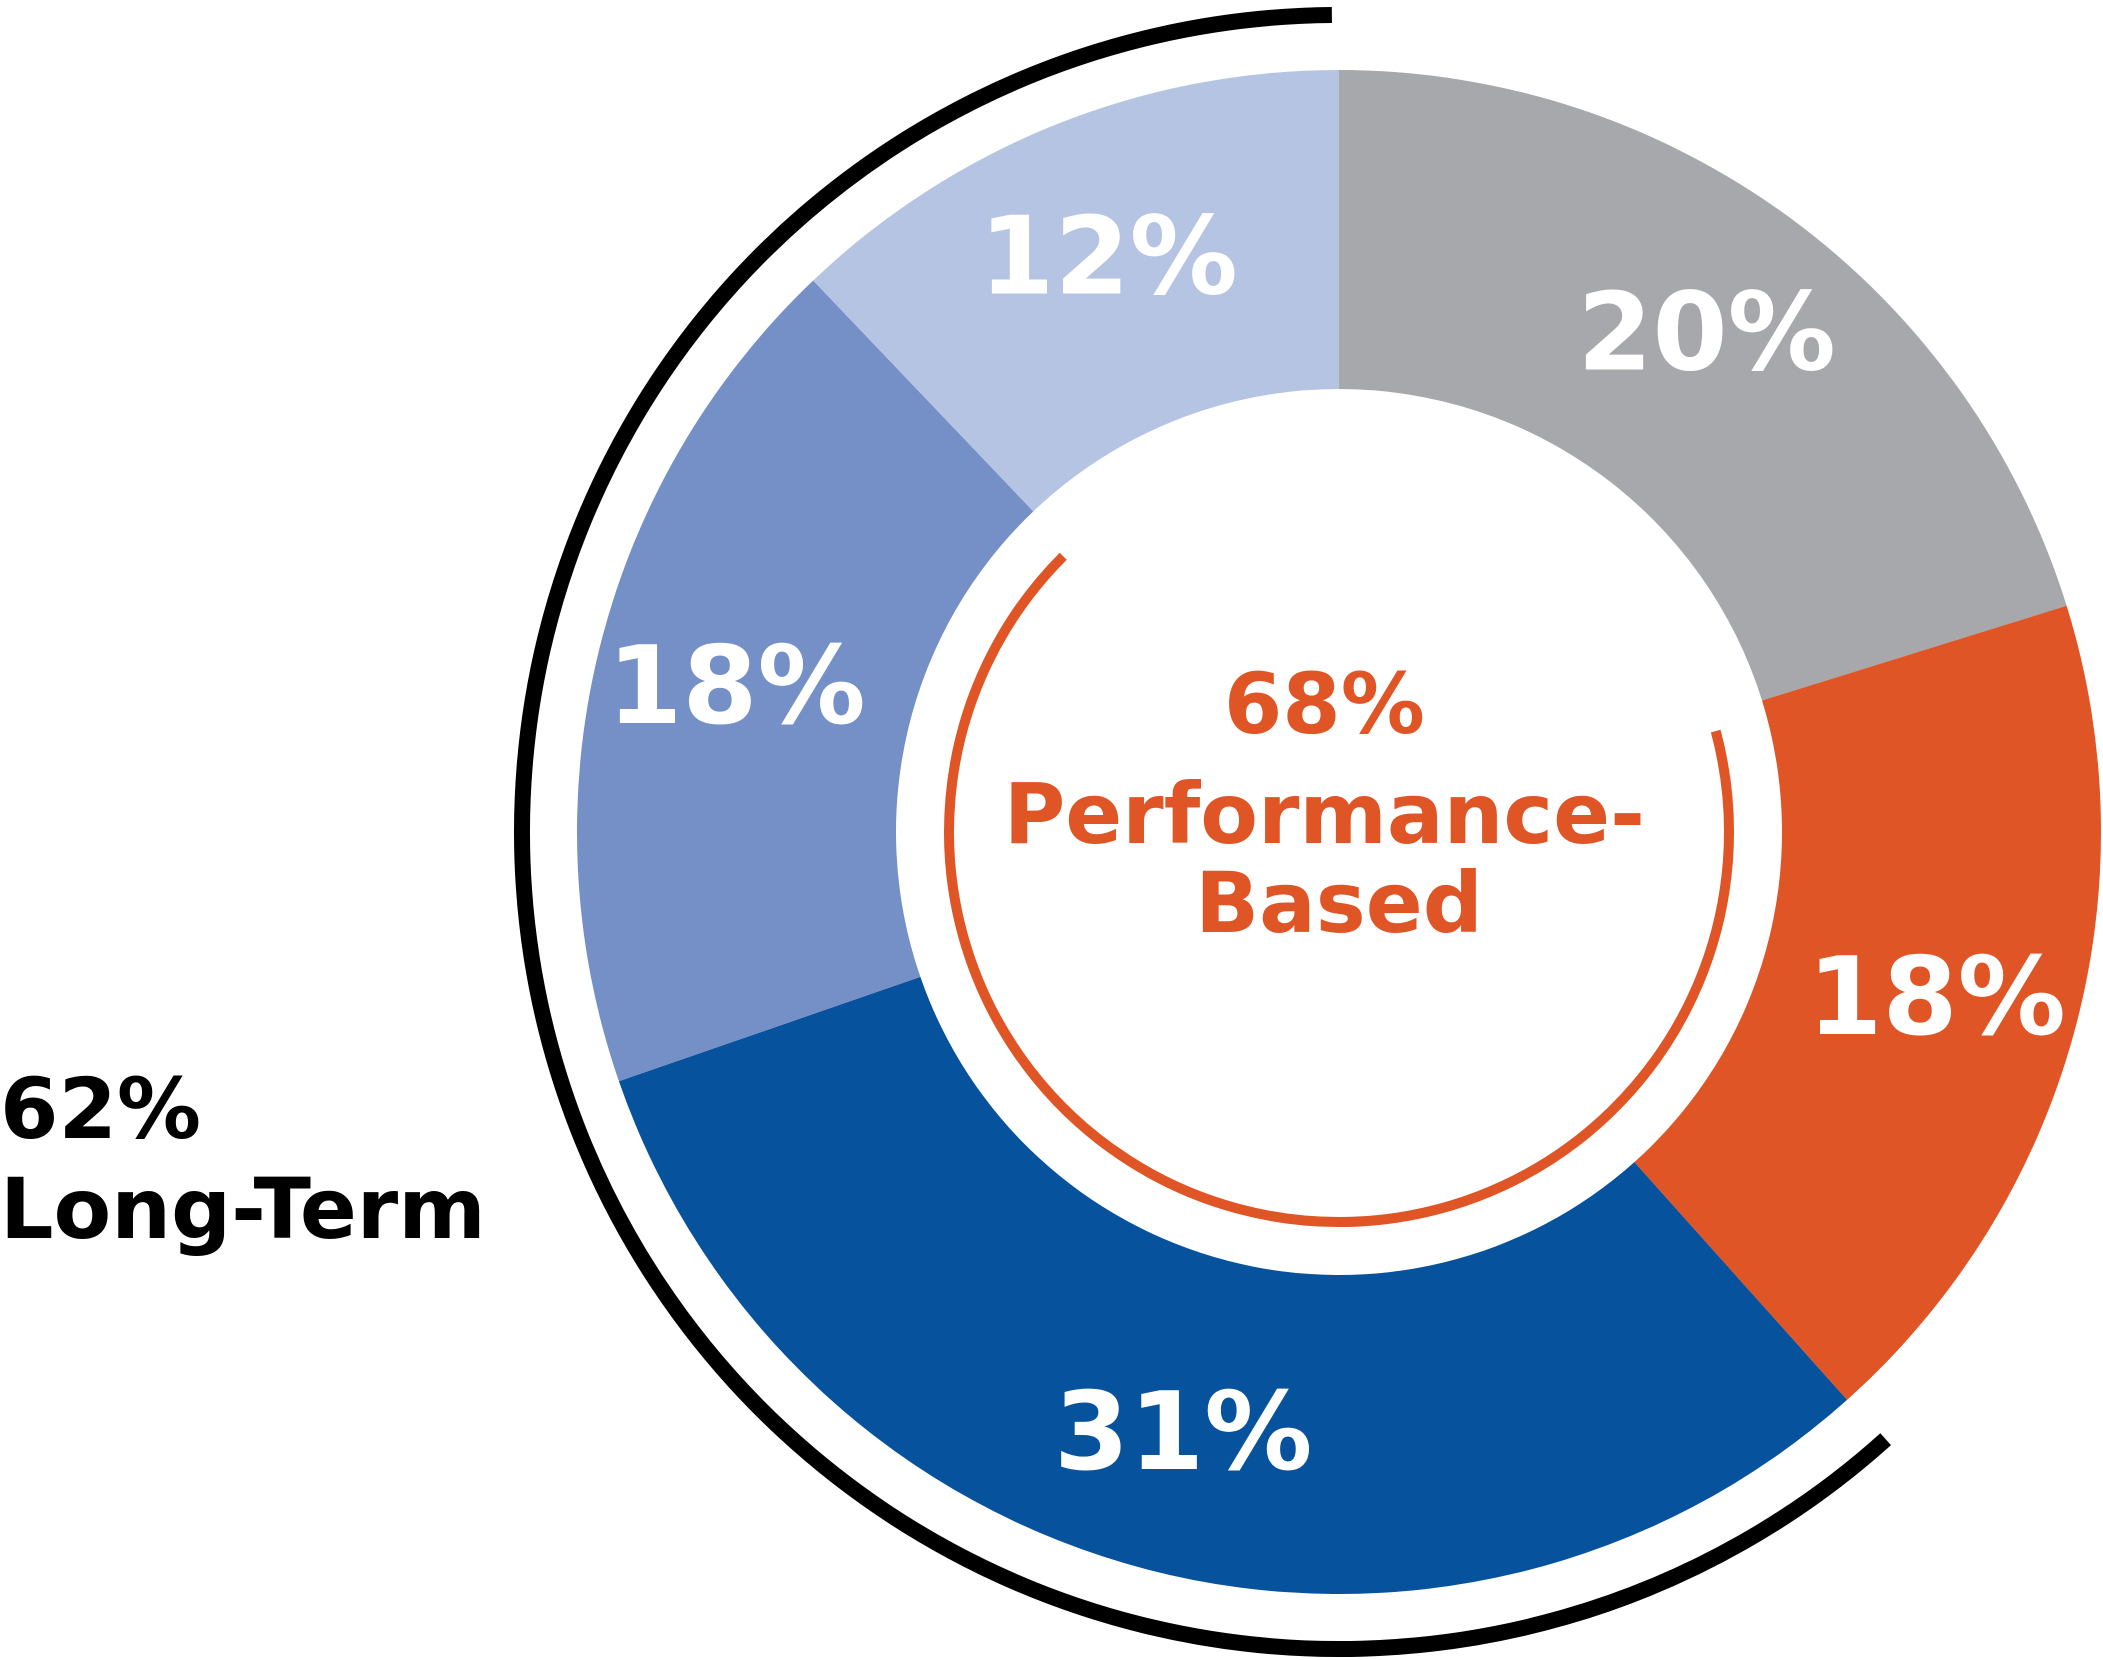 The height and width of the screenshot is (1660, 2103). I want to click on long-term-line-1: Long-Term, so click(243, 1209).